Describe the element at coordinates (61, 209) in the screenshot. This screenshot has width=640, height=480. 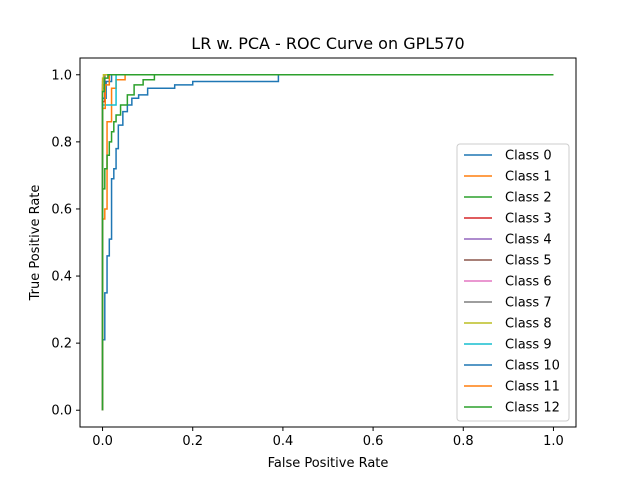
I see `y-tick-label: 0.6` at that location.